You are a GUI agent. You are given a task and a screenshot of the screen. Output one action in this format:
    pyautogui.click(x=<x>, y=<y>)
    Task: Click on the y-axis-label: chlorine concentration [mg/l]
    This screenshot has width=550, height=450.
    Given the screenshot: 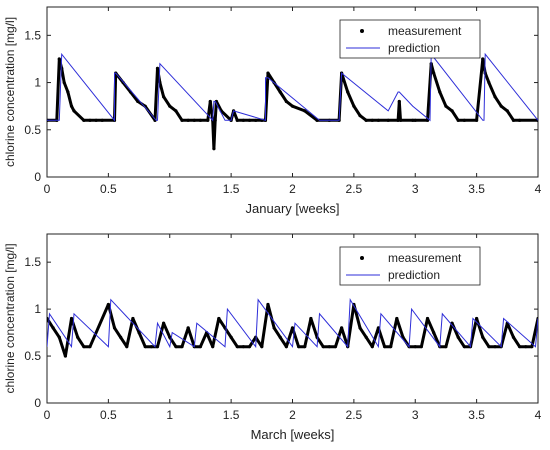 What is the action you would take?
    pyautogui.click(x=10, y=92)
    